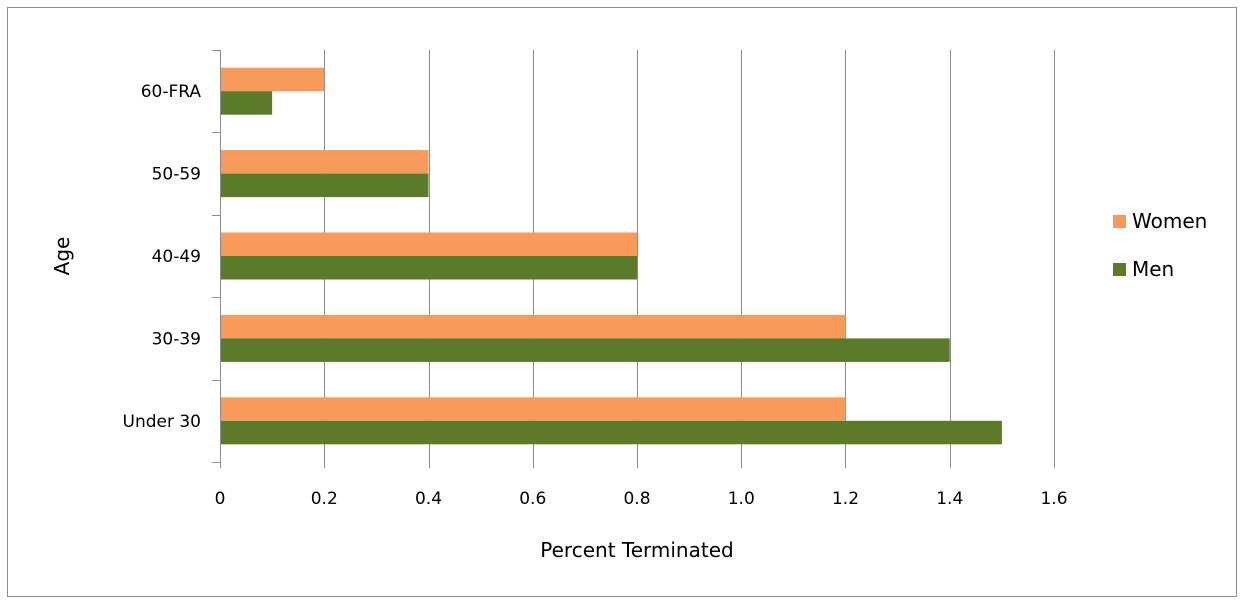  Describe the element at coordinates (636, 550) in the screenshot. I see `x-axis-title: Percent Terminated` at that location.